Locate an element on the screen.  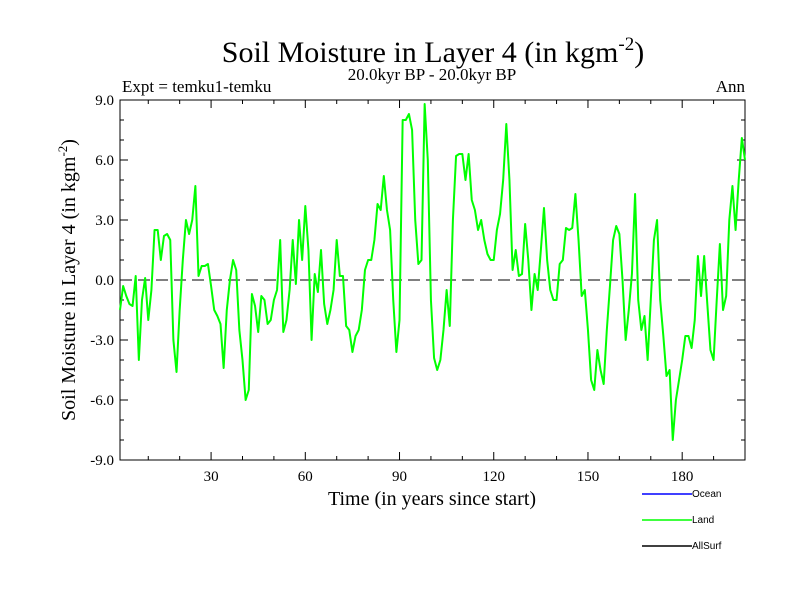
x-tick-label: 180 is located at coordinates (682, 477).